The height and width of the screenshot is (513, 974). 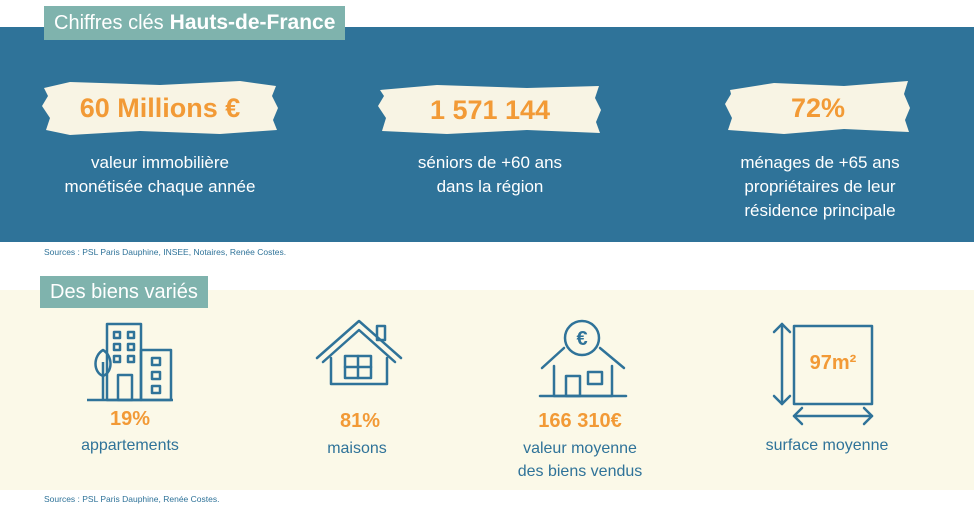 I want to click on apartments-label: appartements, so click(x=130, y=445).